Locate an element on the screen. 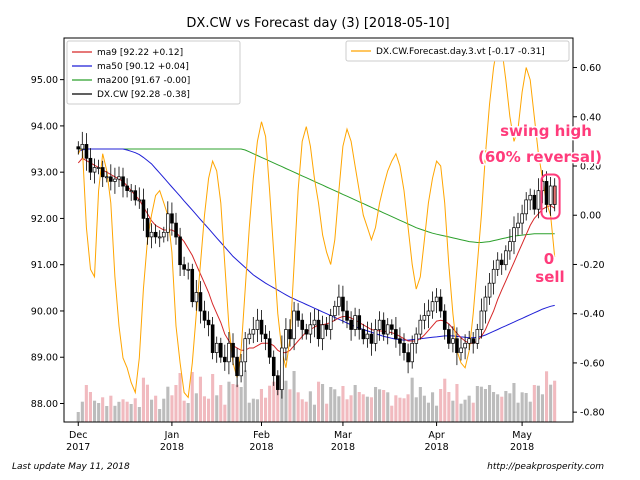 The image size is (640, 480). x-tick-label: Apr is located at coordinates (436, 435).